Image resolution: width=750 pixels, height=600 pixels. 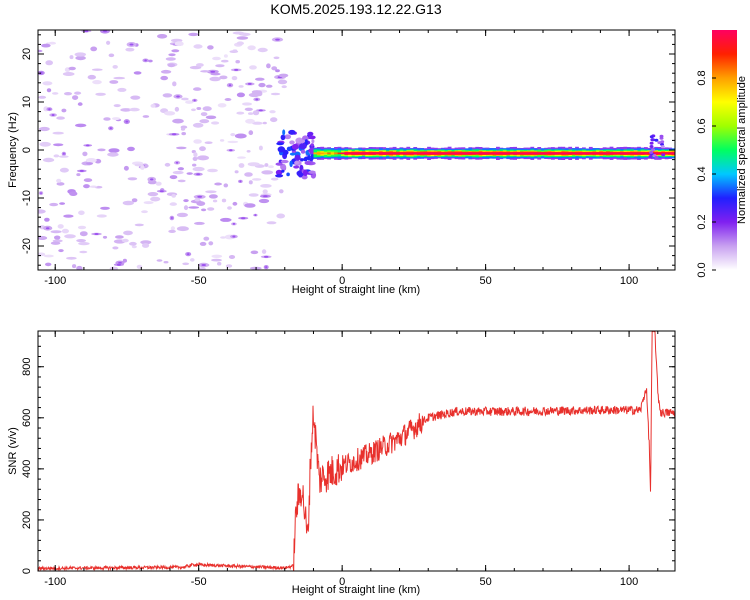 I want to click on x-tick-label: 50, so click(x=485, y=281).